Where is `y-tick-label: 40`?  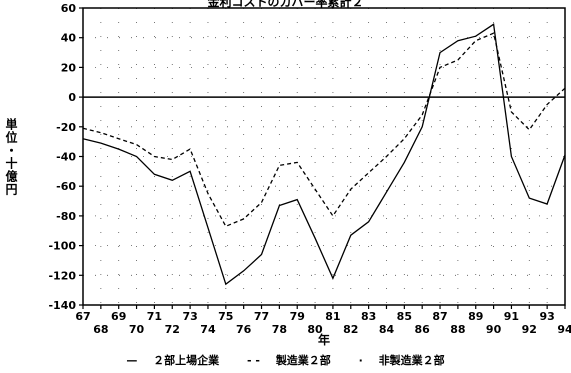
y-tick-label: 40 is located at coordinates (69, 38).